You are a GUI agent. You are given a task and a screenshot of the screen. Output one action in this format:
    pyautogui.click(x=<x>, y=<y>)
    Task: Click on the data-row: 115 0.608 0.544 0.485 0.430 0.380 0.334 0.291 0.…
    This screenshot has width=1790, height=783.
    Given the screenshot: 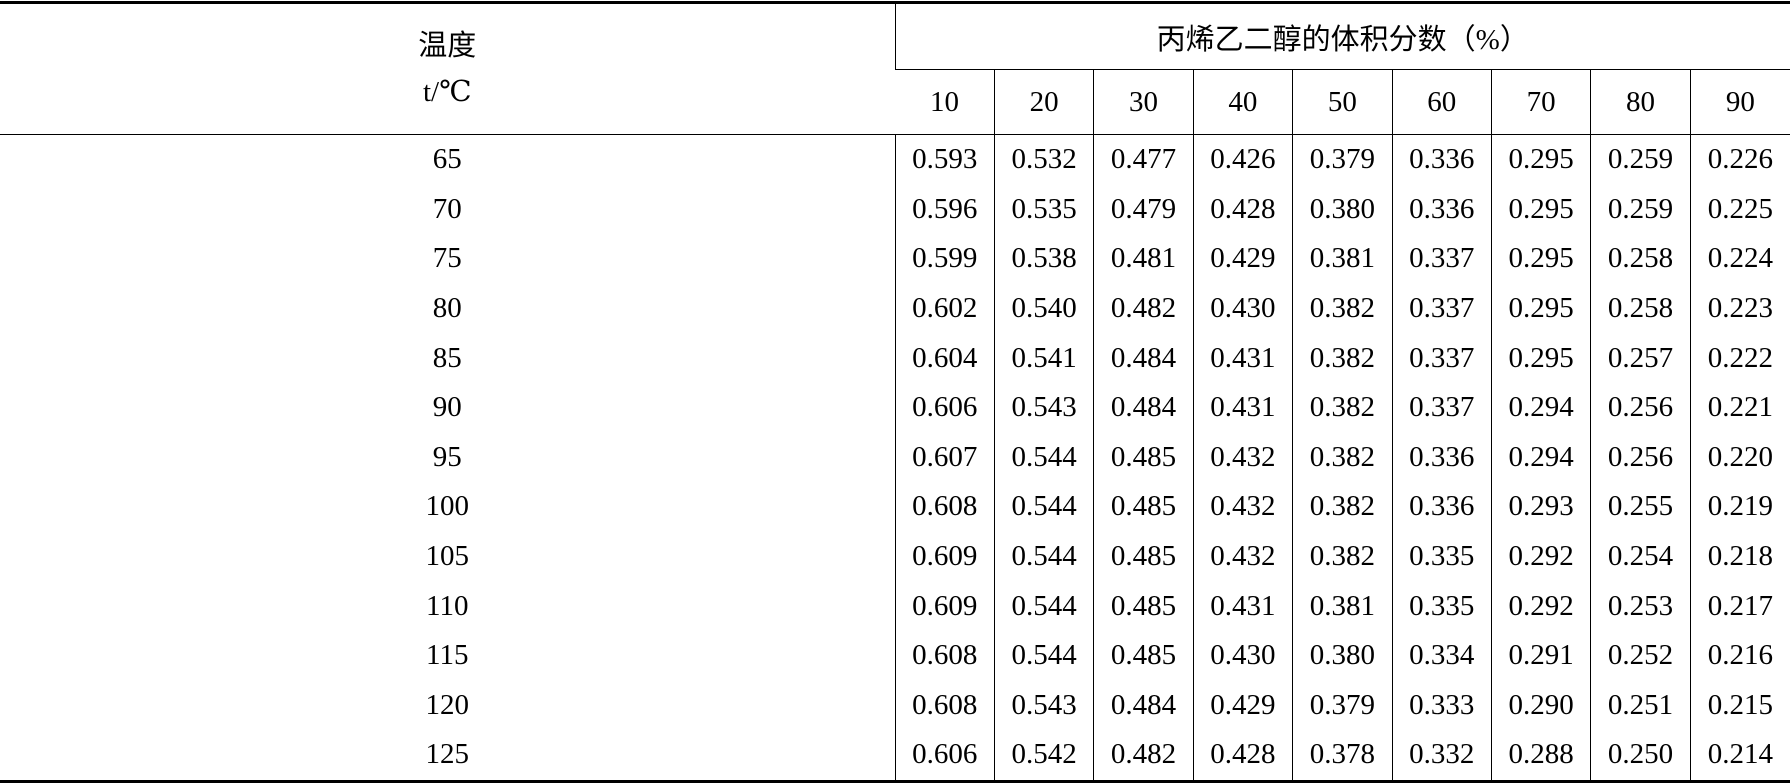 What is the action you would take?
    pyautogui.click(x=895, y=655)
    